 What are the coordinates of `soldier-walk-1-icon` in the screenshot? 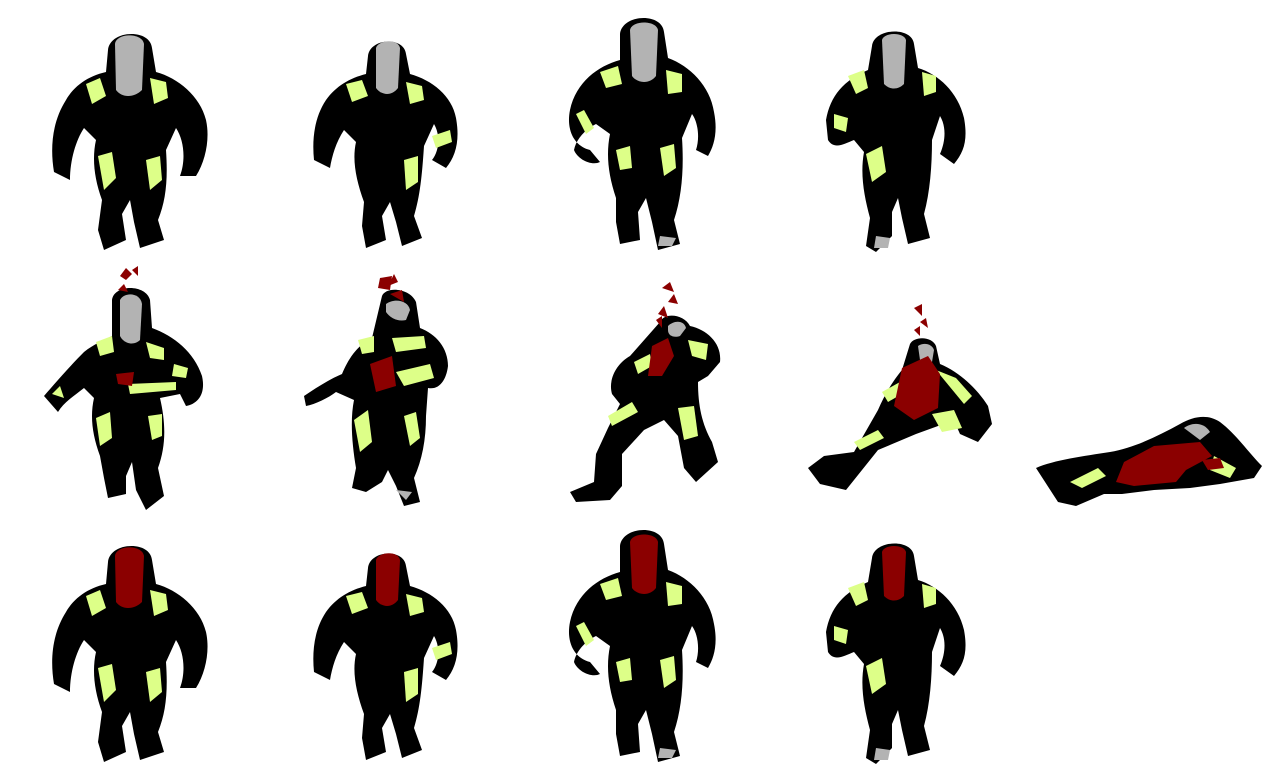 It's located at (130, 142).